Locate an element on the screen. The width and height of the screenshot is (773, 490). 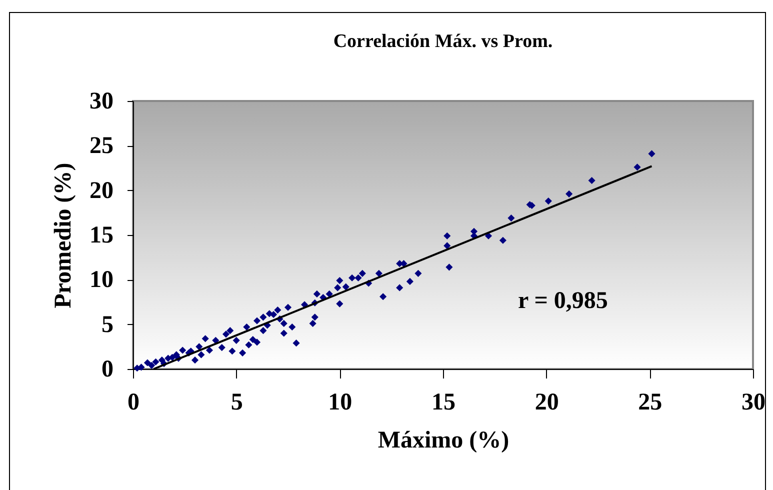
x-tick-label: 15 is located at coordinates (444, 403).